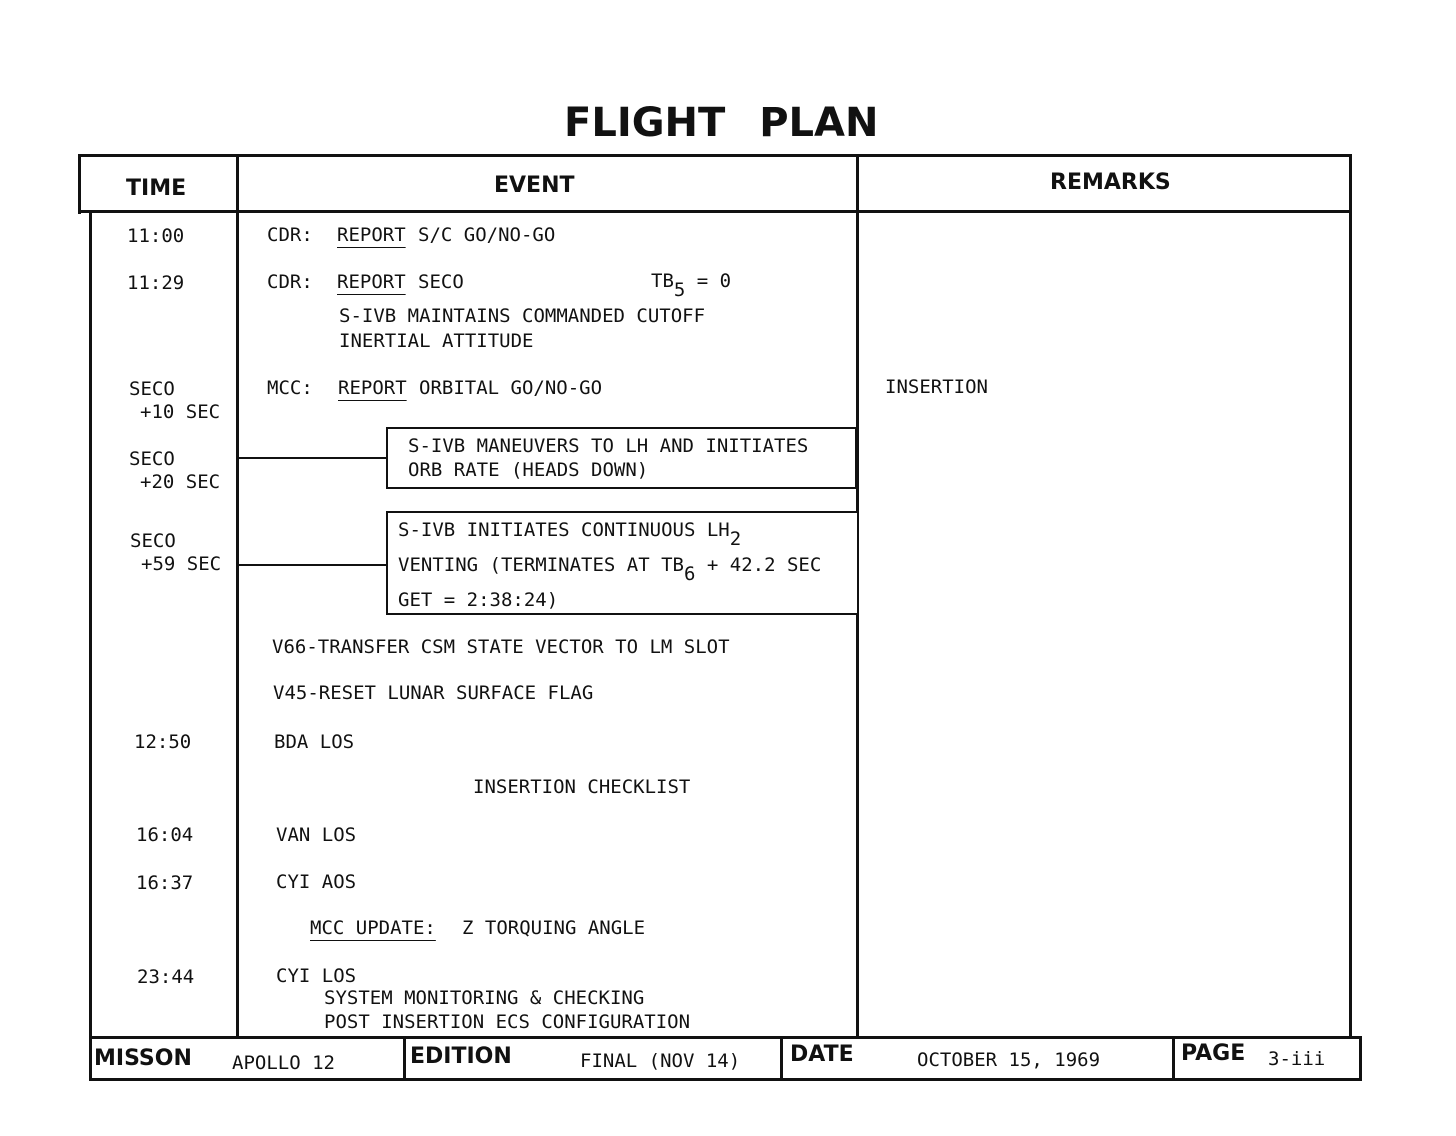 Image resolution: width=1456 pixels, height=1136 pixels. Describe the element at coordinates (441, 282) in the screenshot. I see `event-text: SECO` at that location.